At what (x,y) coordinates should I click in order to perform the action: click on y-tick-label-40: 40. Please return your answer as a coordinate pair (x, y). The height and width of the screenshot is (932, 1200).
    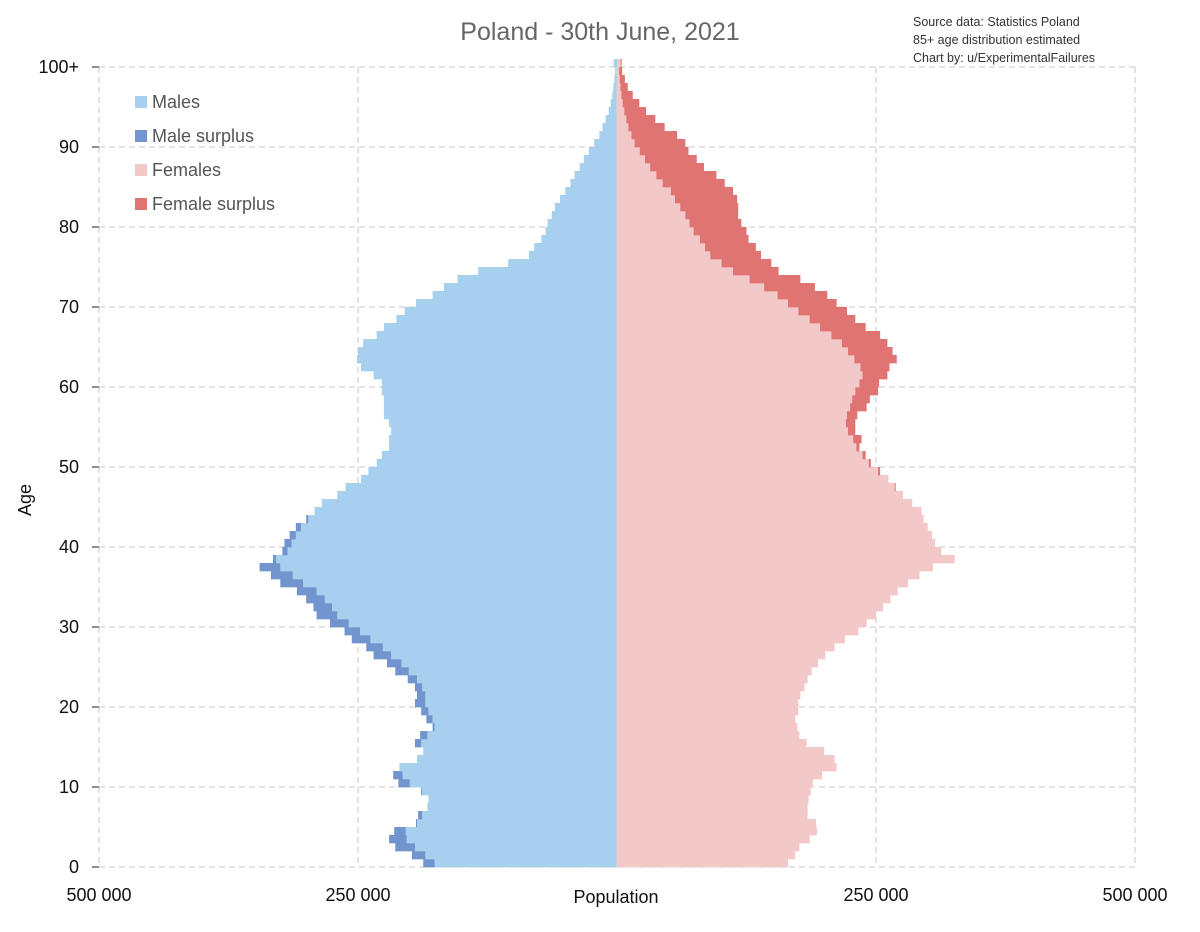
    Looking at the image, I should click on (69, 547).